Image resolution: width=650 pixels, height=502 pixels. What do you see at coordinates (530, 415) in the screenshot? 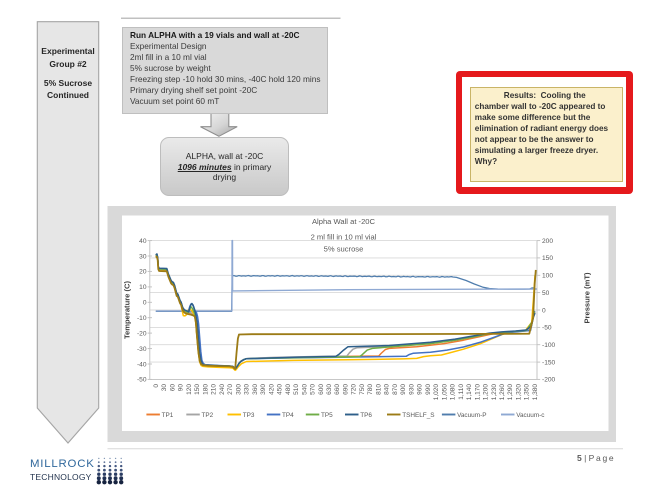
I see `svg-text: Vacuum-c` at bounding box center [530, 415].